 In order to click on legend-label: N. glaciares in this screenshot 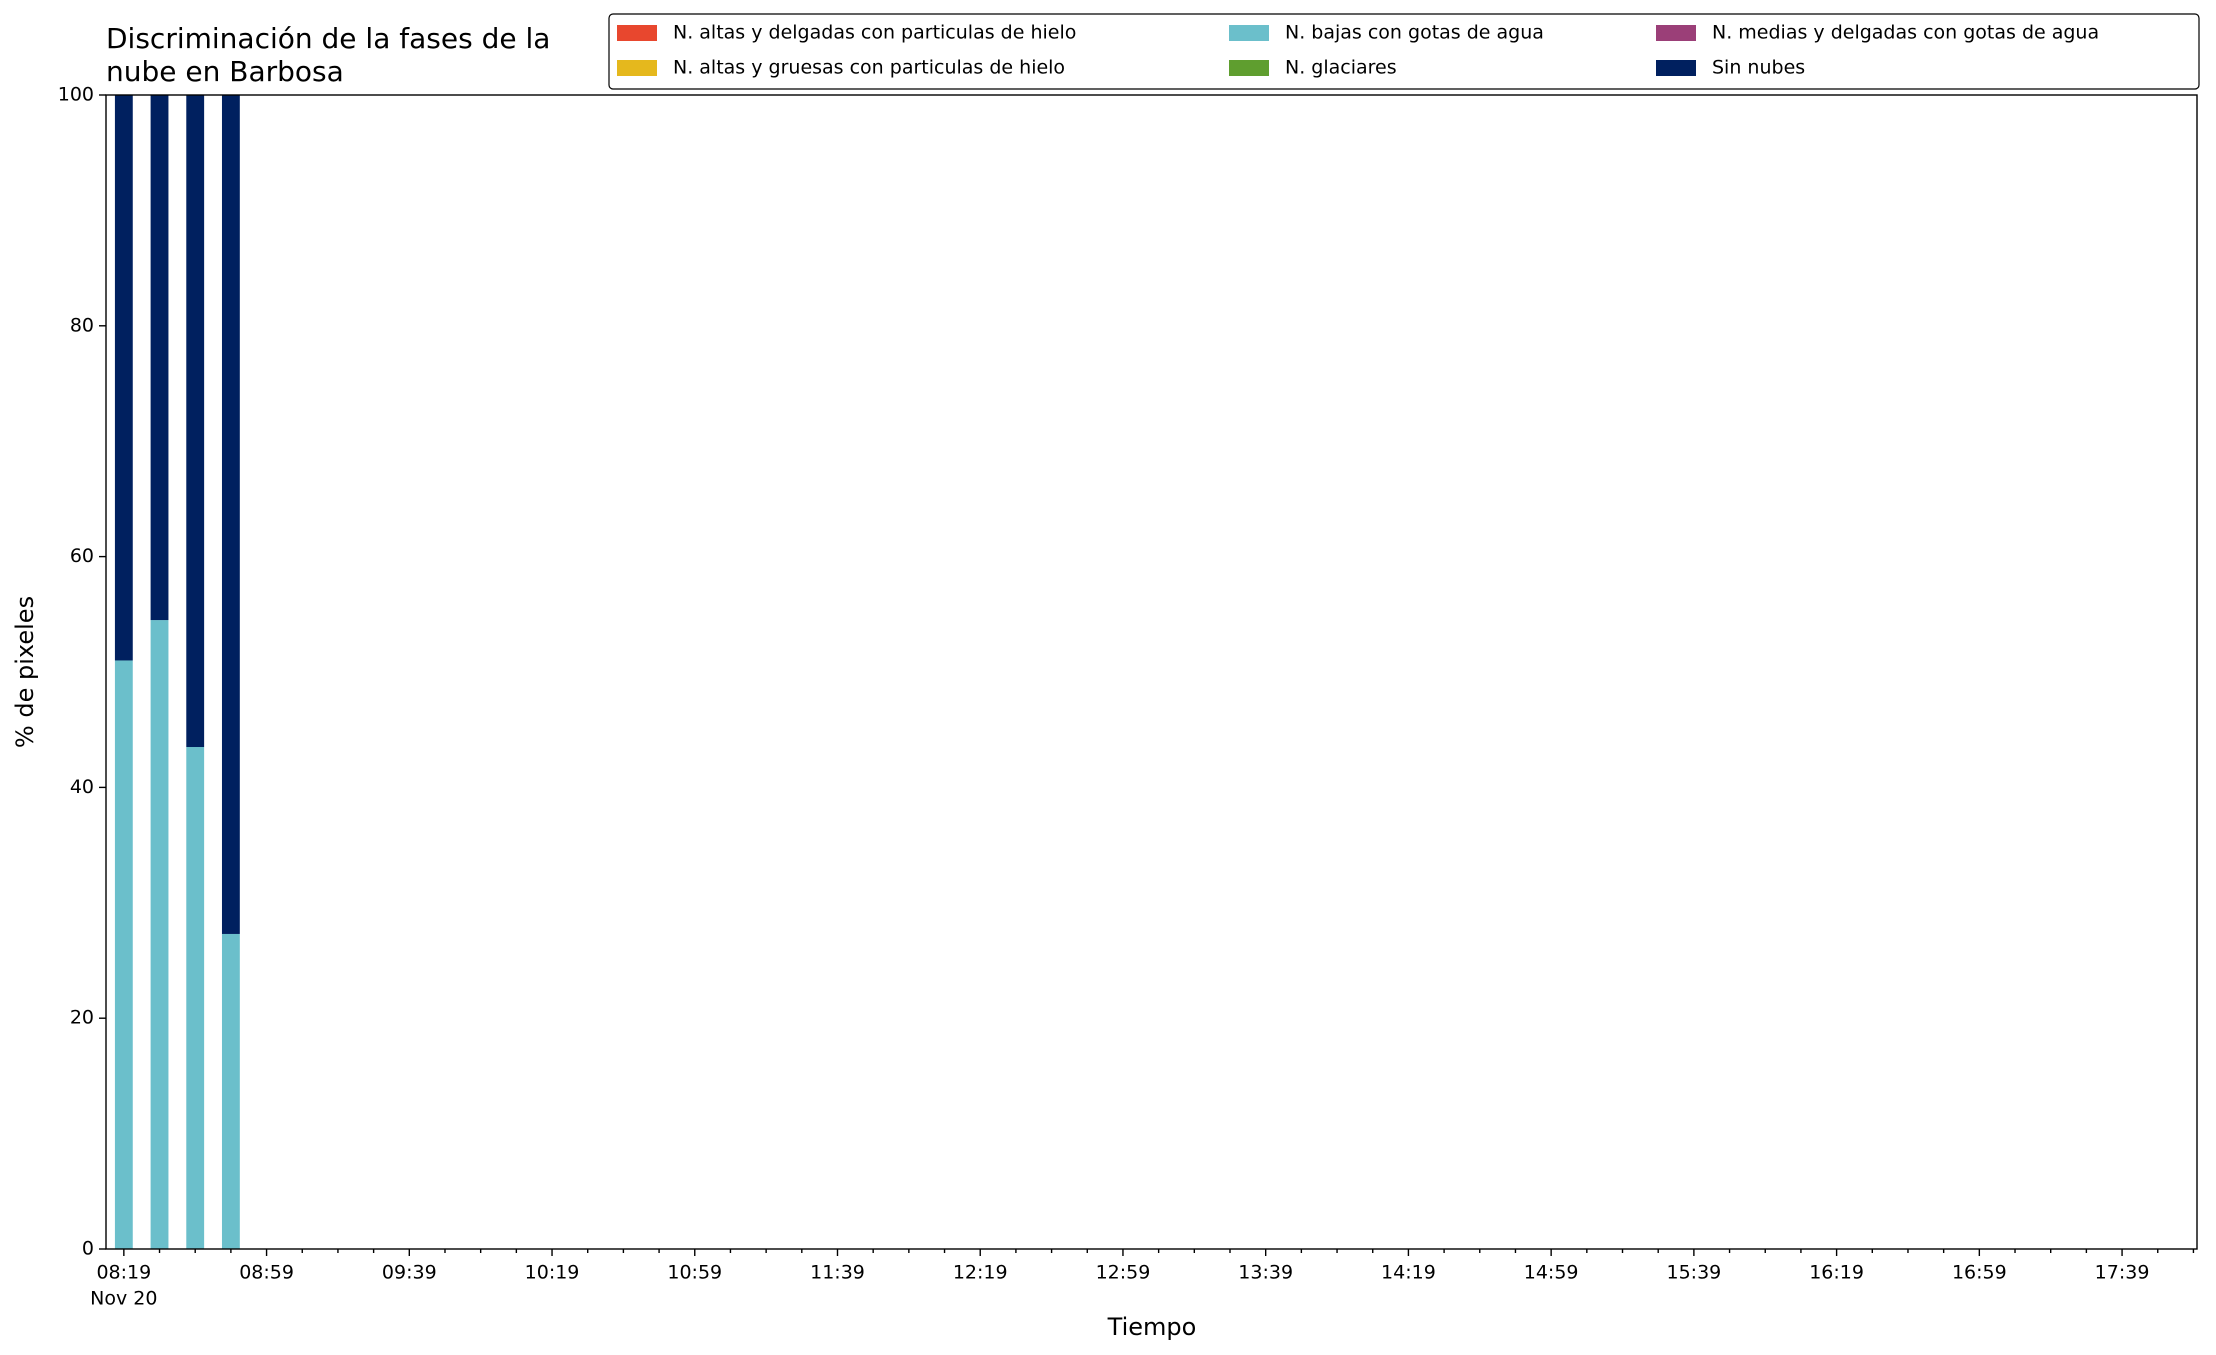, I will do `click(1341, 68)`.